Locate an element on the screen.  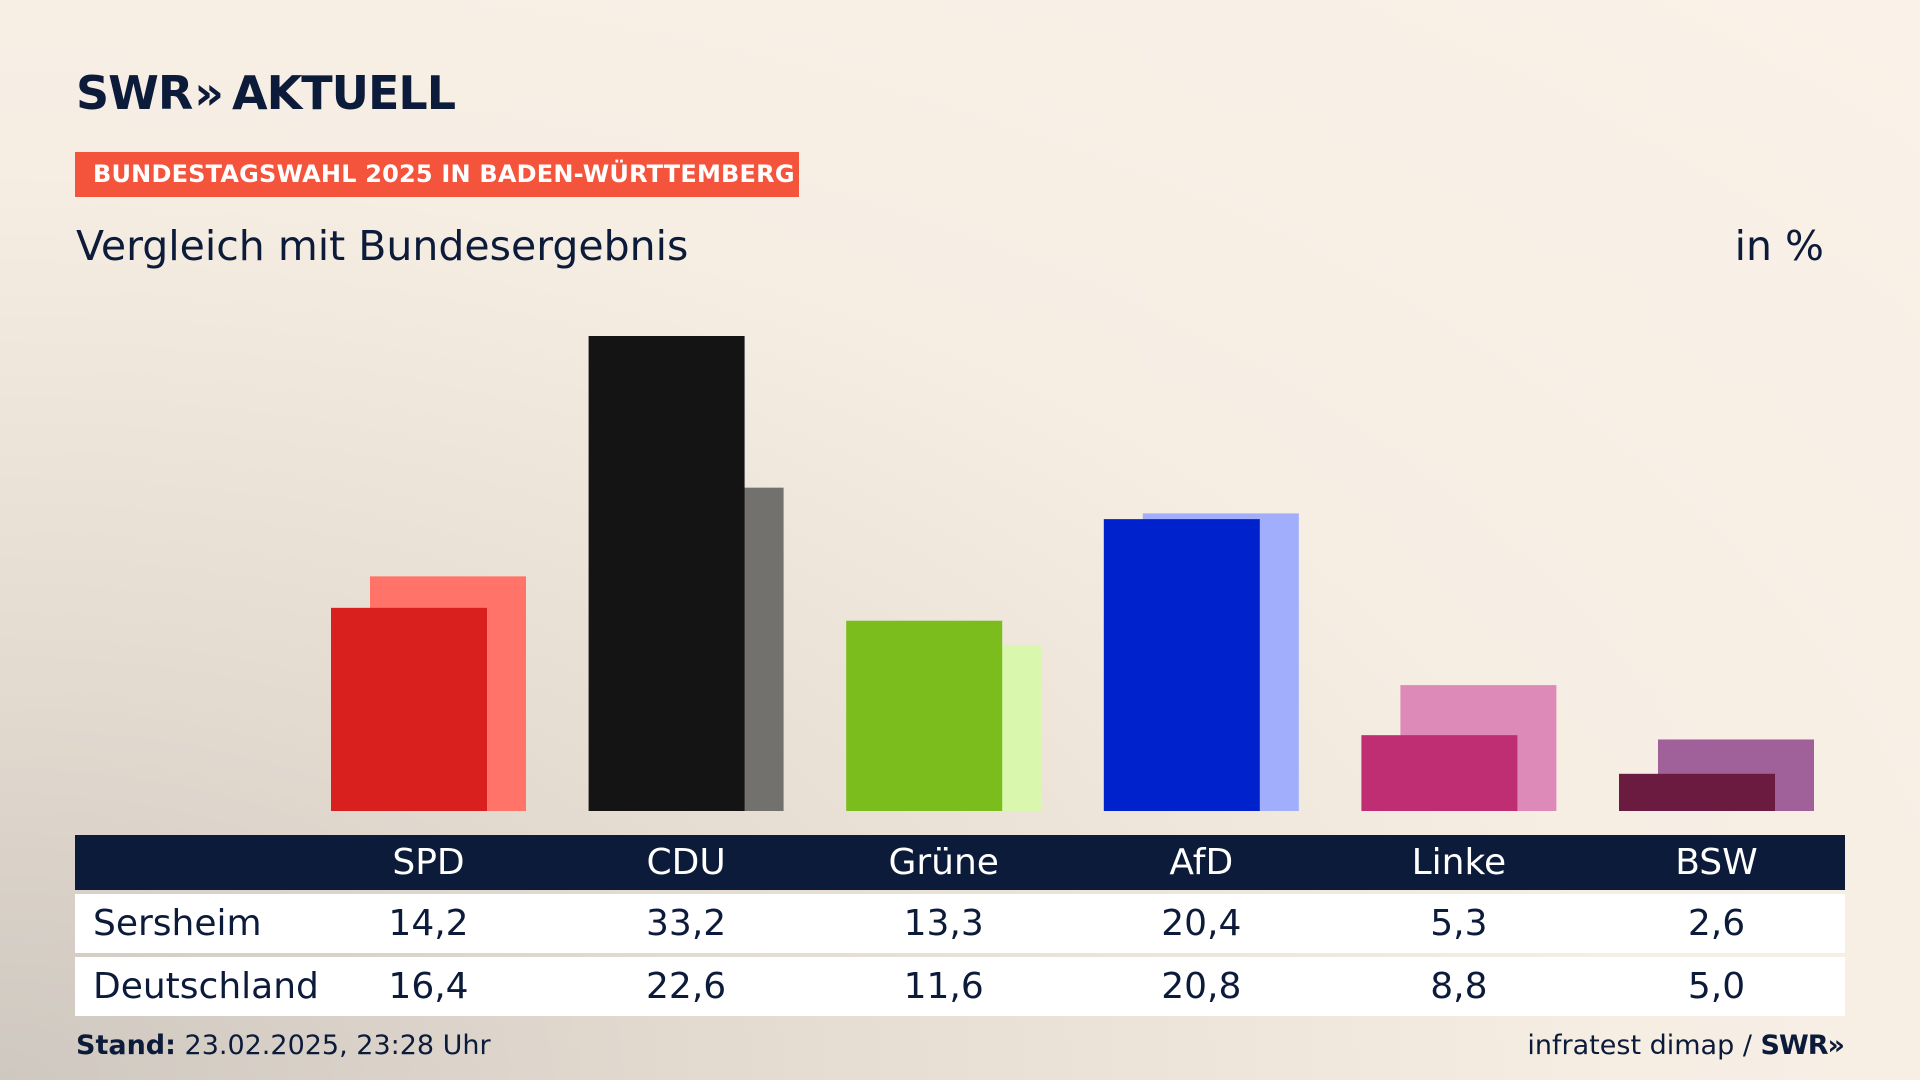
value-grüne: 11,6 is located at coordinates (943, 986).